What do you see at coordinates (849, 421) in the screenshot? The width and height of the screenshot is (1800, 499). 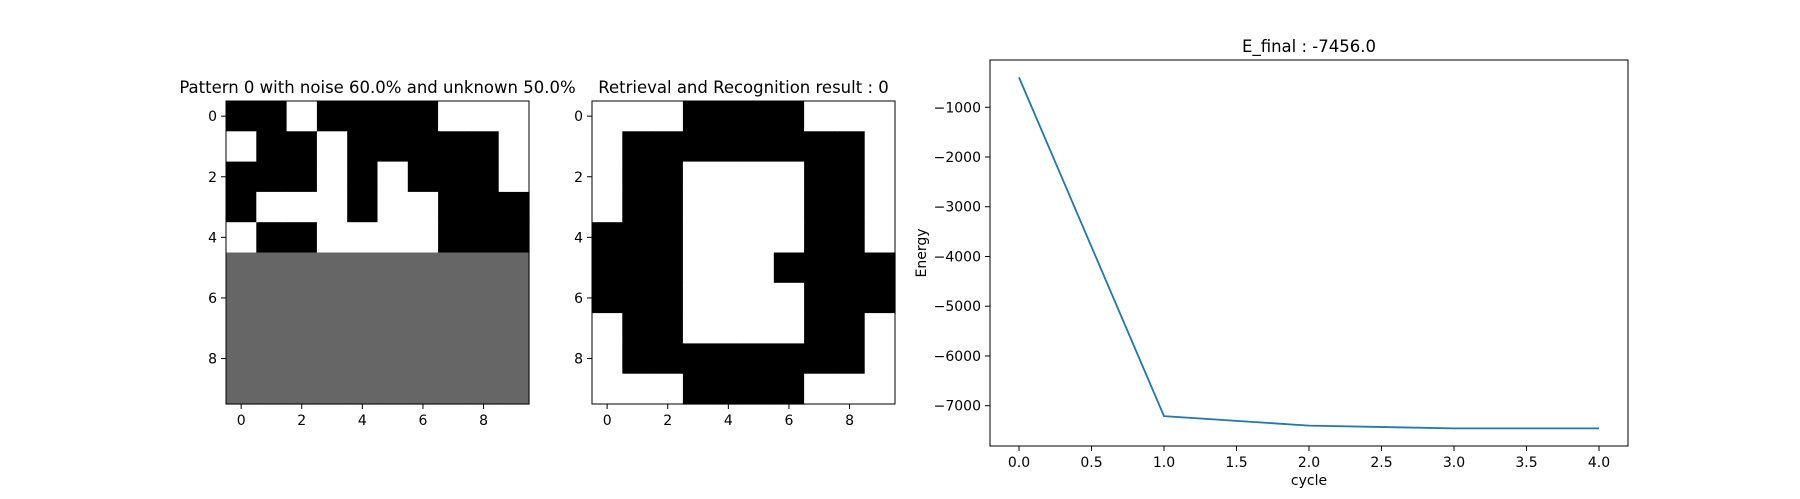 I see `retrieval-xtick-label: 8` at bounding box center [849, 421].